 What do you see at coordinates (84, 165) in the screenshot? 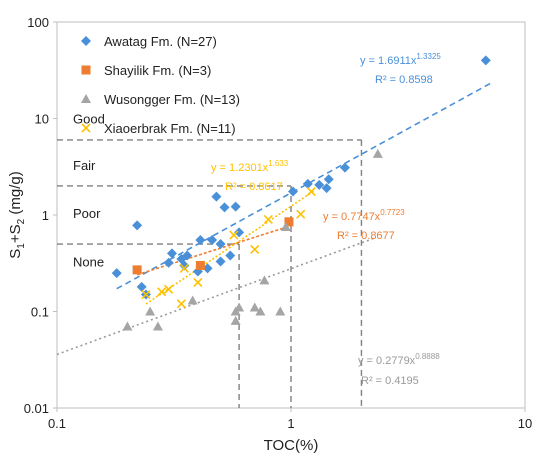
I see `class-label-1: Fair` at bounding box center [84, 165].